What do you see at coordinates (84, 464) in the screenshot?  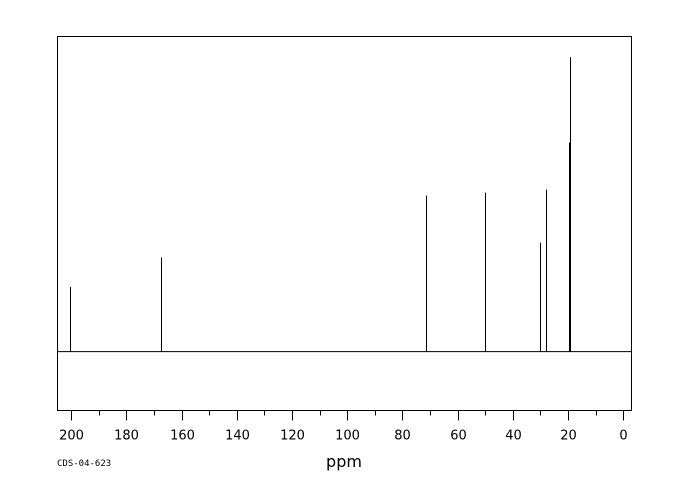 I see `spectrum-code-label: CDS-04-623` at bounding box center [84, 464].